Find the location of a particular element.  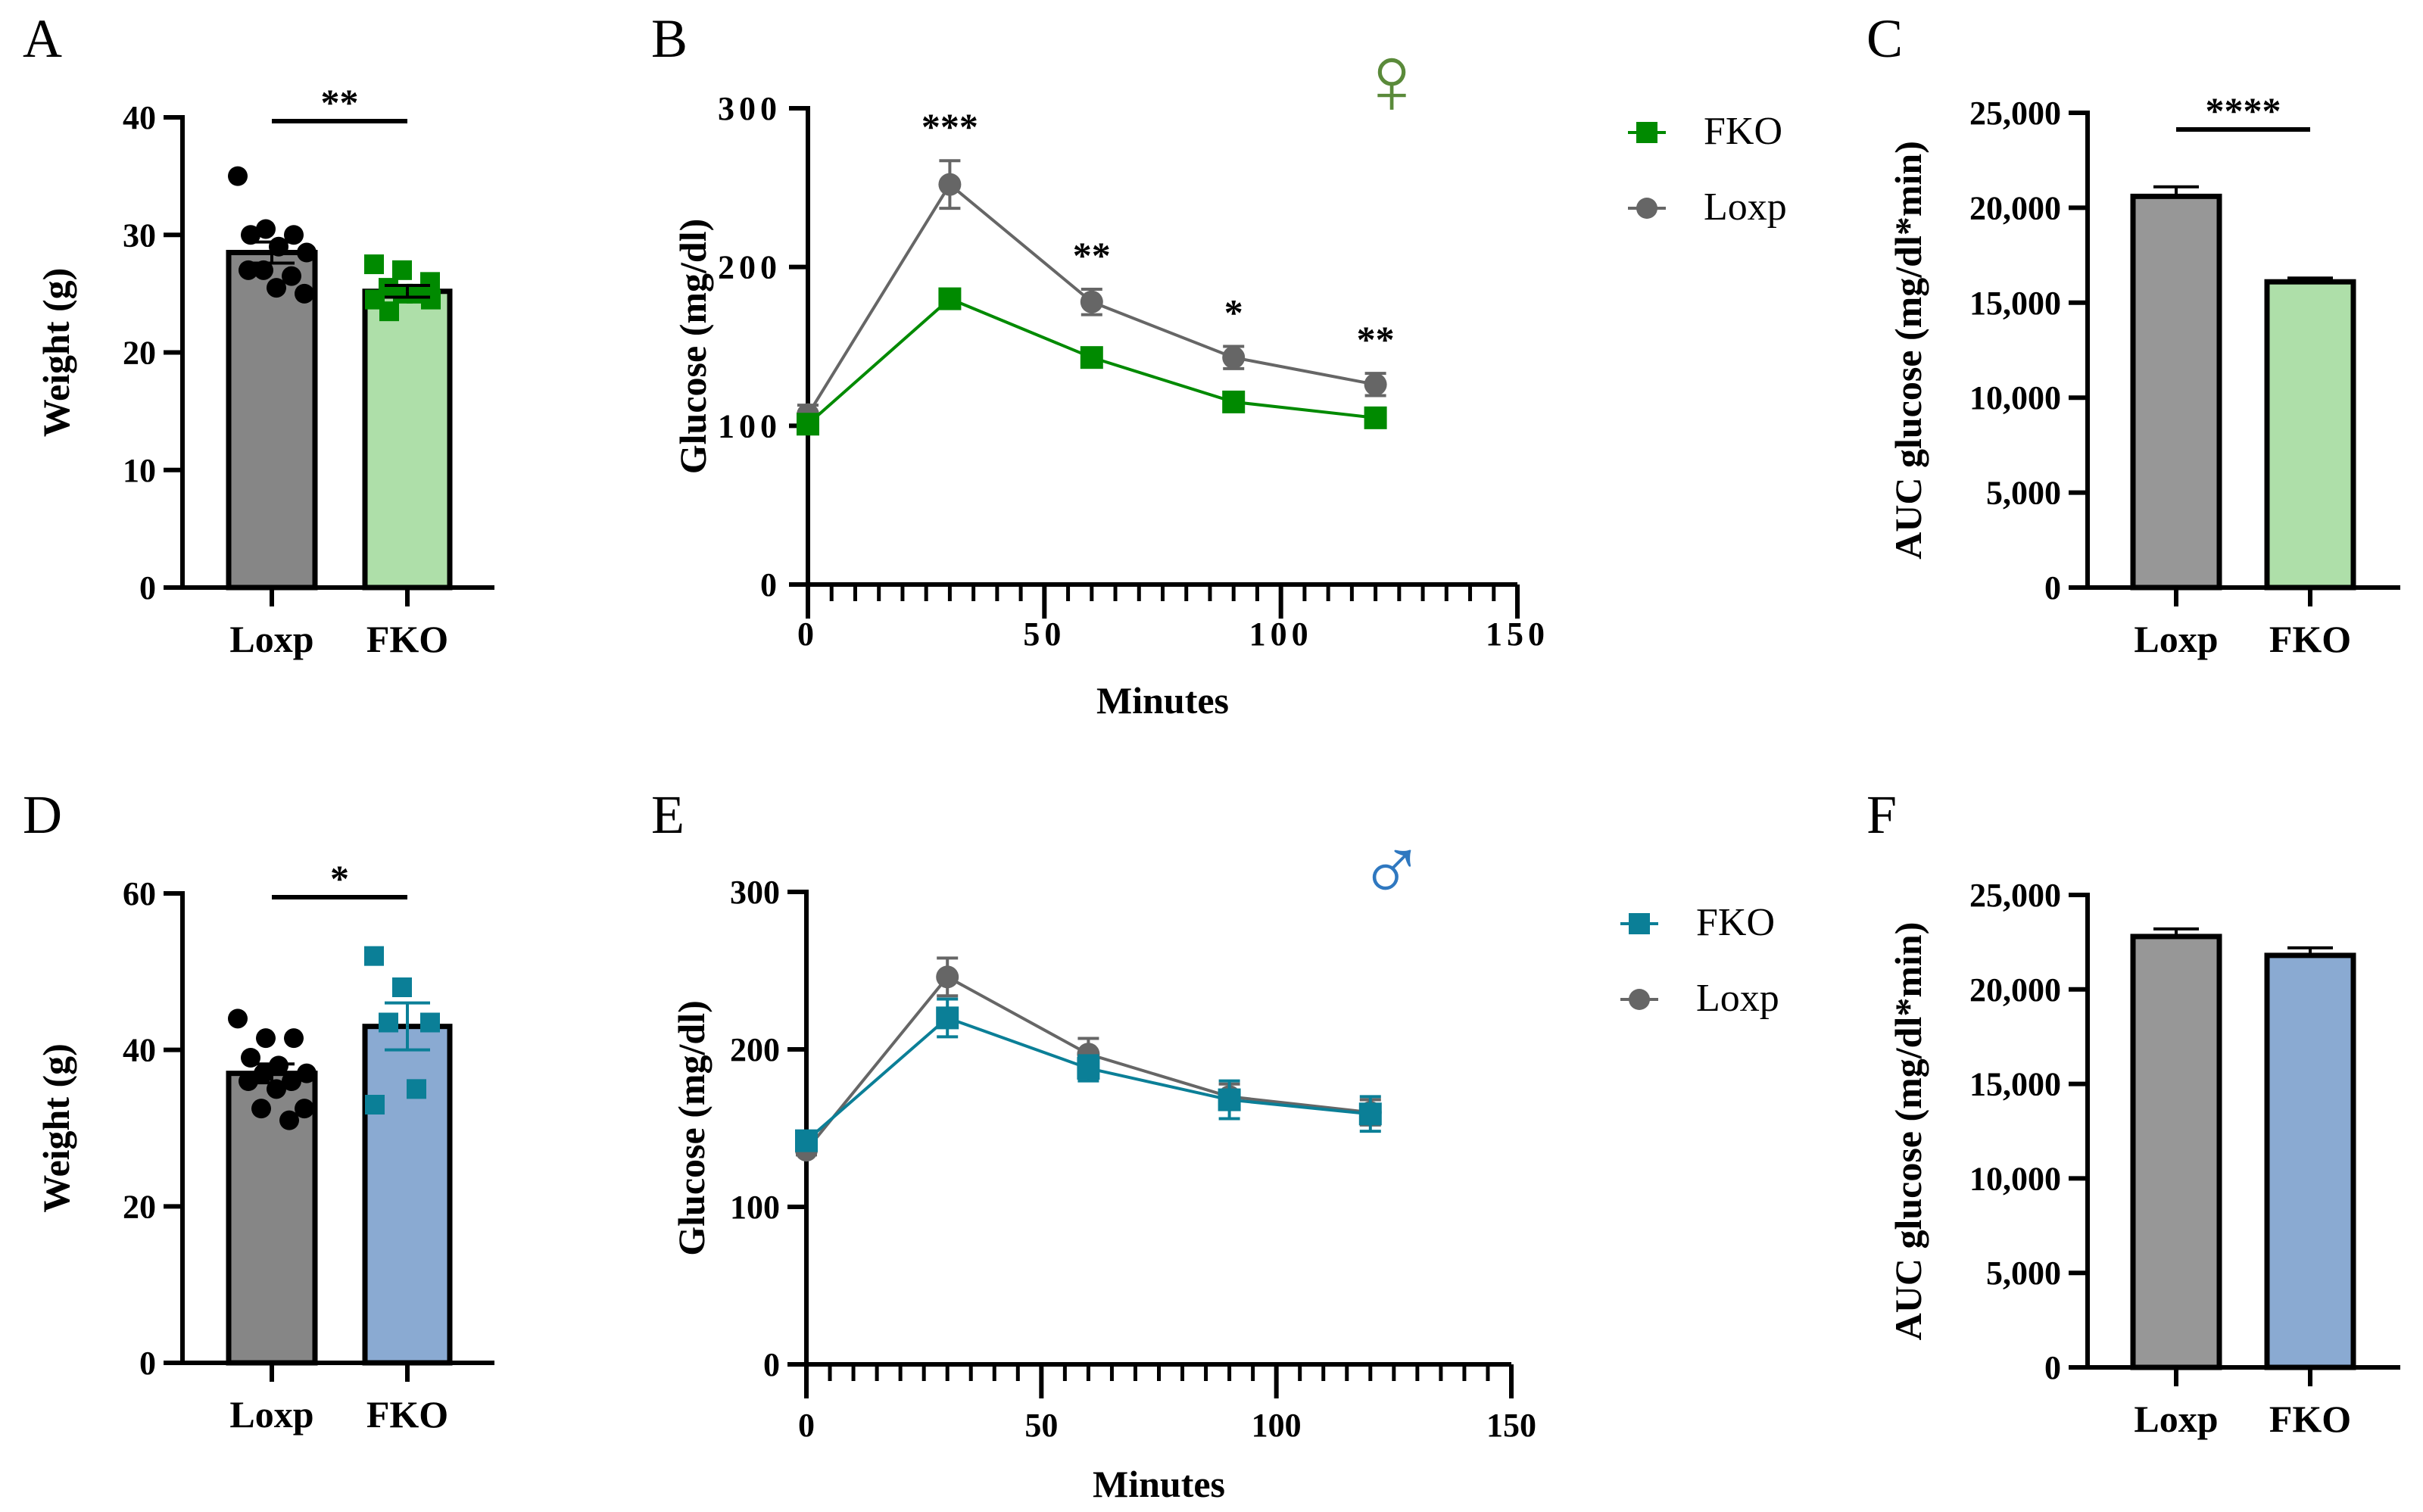

legend-marker-b-fko is located at coordinates (1646, 132).